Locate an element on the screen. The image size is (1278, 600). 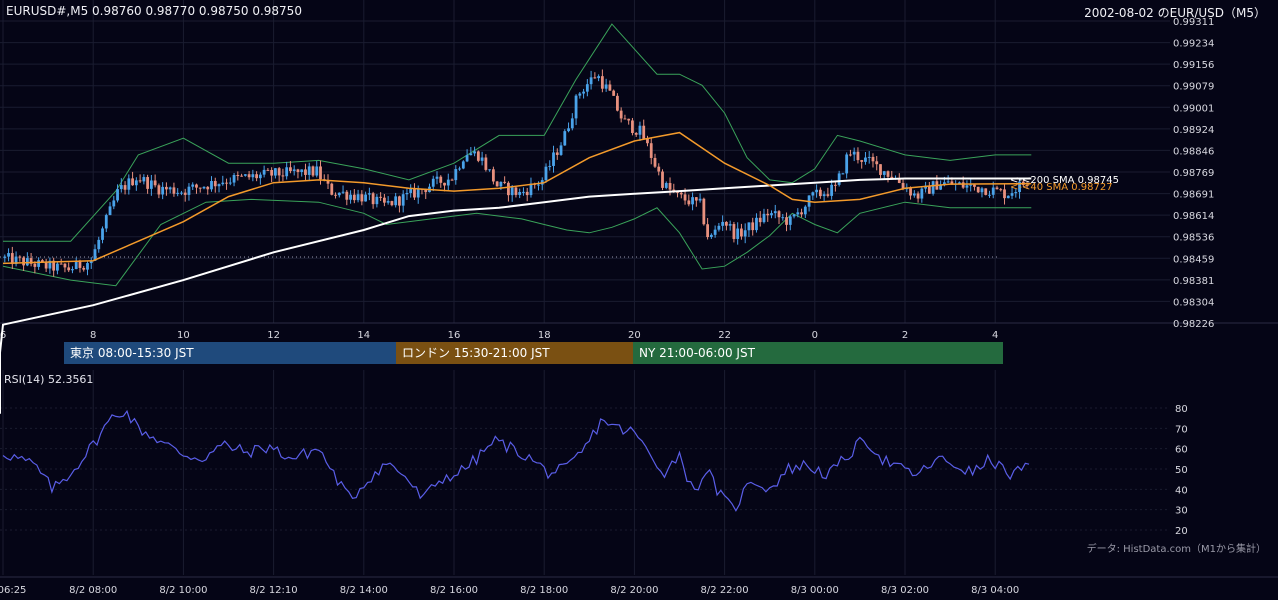
bollinger-lower-line is located at coordinates (517, 242).